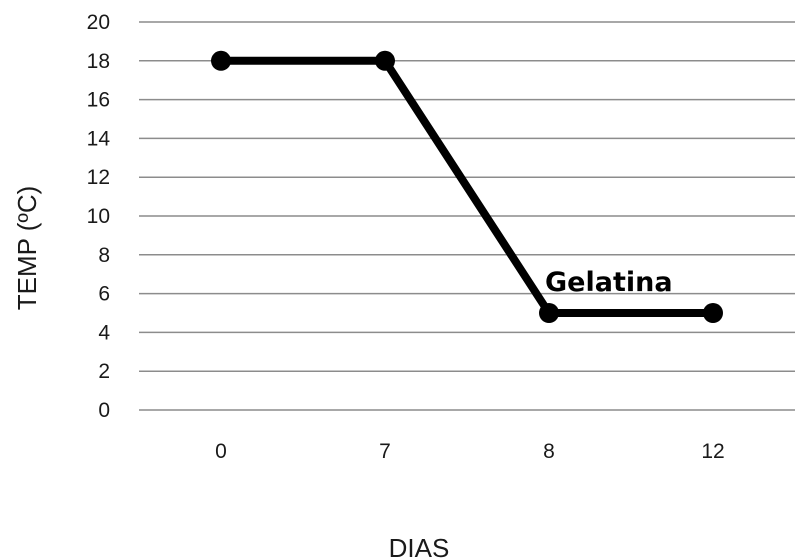 This screenshot has width=803, height=560. What do you see at coordinates (609, 282) in the screenshot?
I see `annotation-label: Gelatina` at bounding box center [609, 282].